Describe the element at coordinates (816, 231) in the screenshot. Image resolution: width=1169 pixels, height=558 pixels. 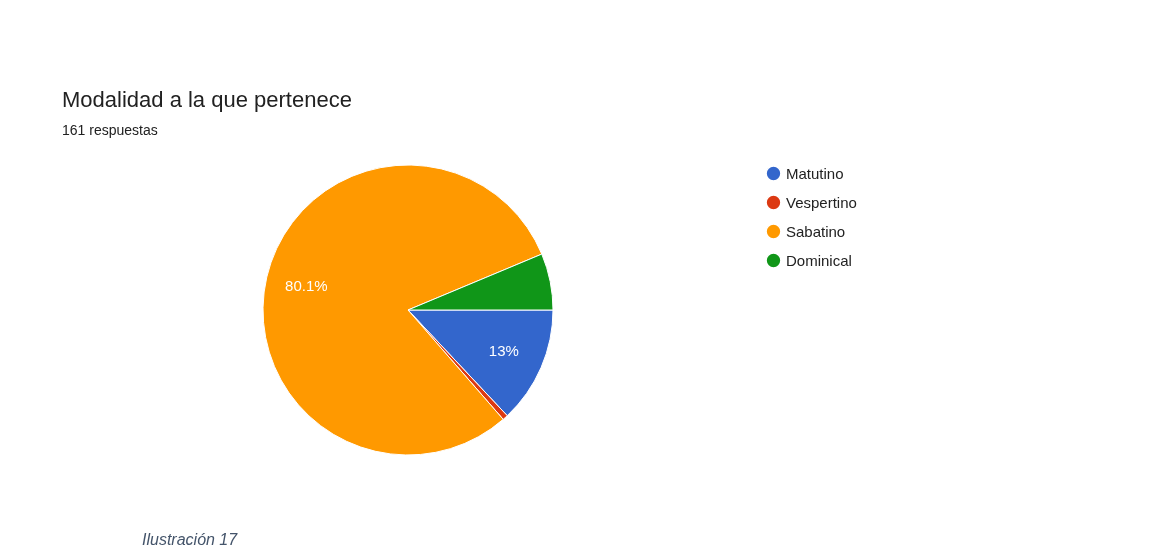
I see `legend-label: Sabatino` at that location.